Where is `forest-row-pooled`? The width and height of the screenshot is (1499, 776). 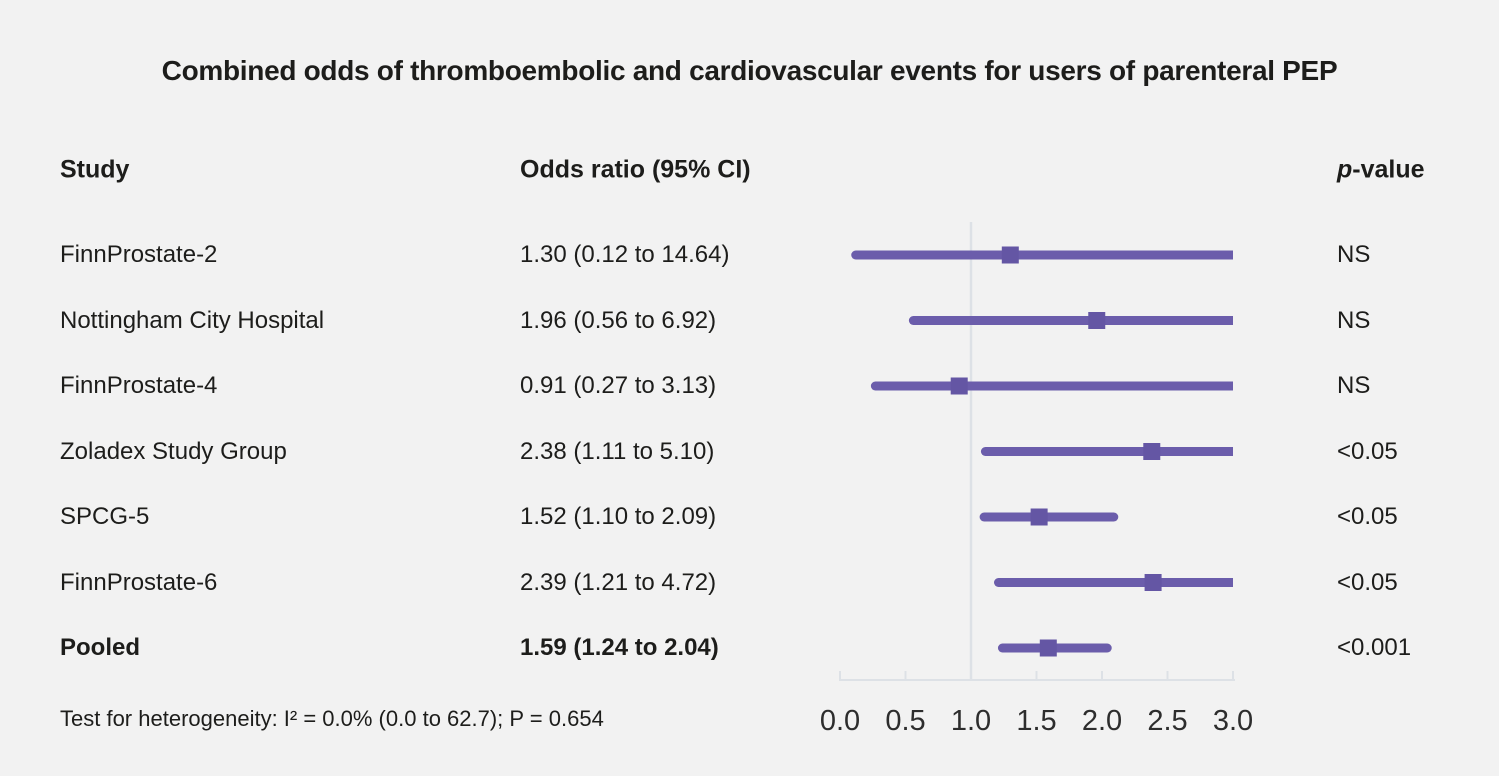 forest-row-pooled is located at coordinates (1054, 648).